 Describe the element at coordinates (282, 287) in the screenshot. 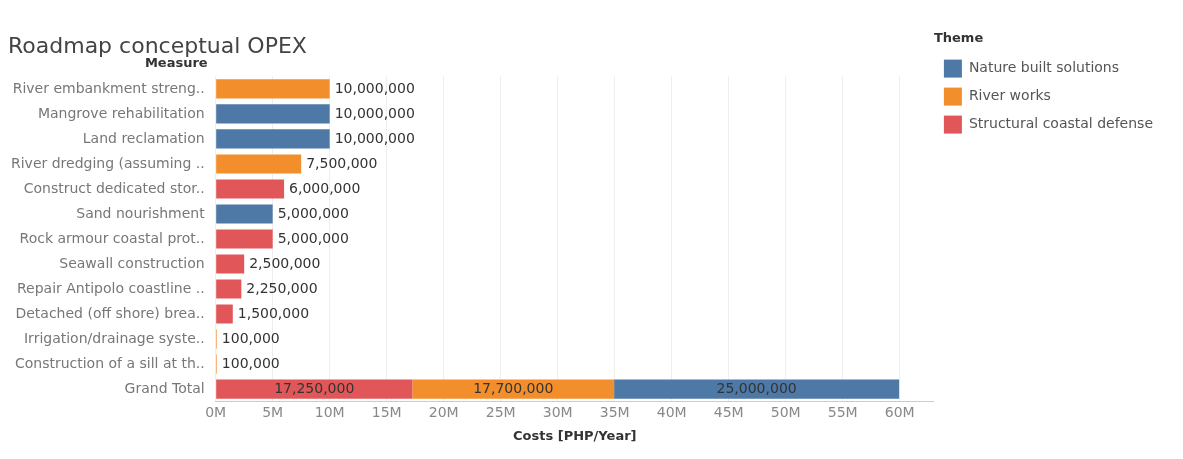

I see `data-label: 2,250,000` at that location.